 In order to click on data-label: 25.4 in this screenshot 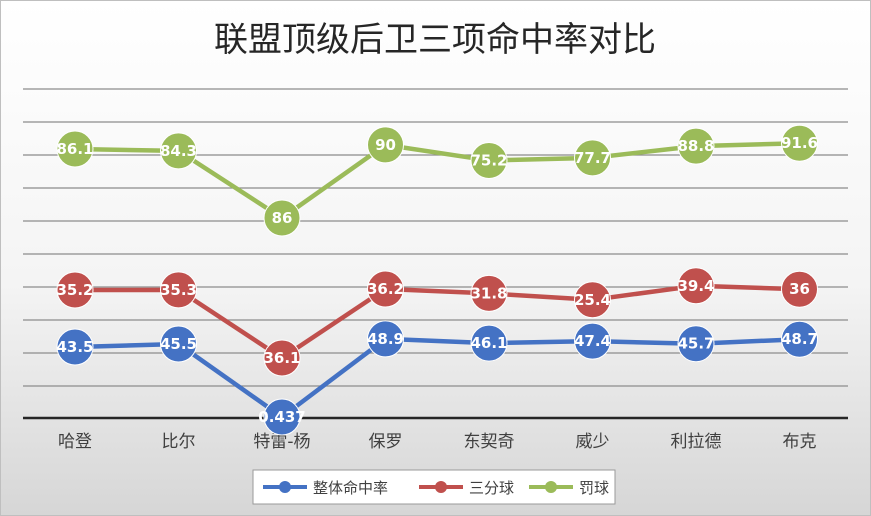, I will do `click(592, 300)`.